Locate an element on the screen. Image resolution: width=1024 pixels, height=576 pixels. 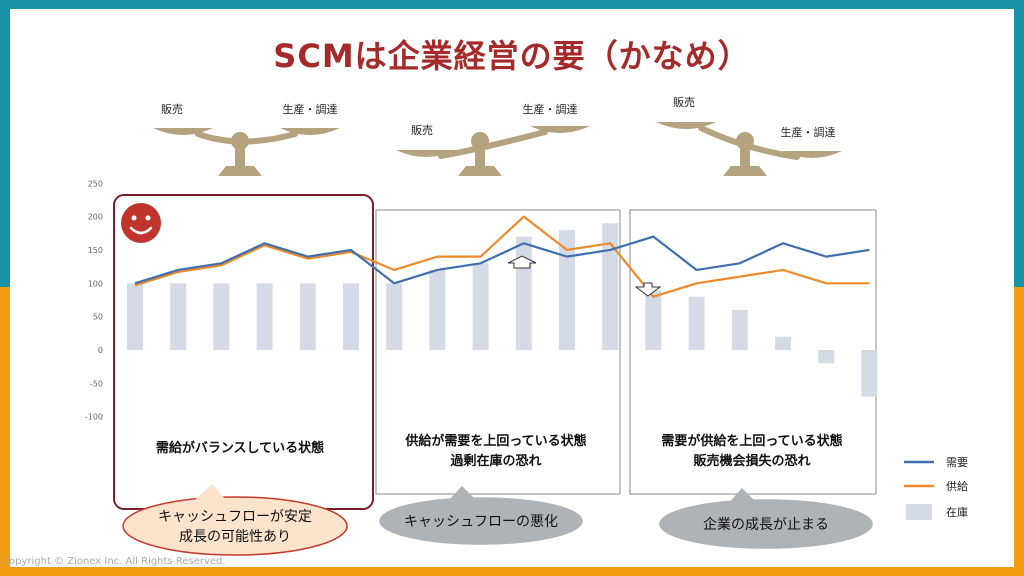
bubble-text: キャッシュフローの悪化 is located at coordinates (481, 522).